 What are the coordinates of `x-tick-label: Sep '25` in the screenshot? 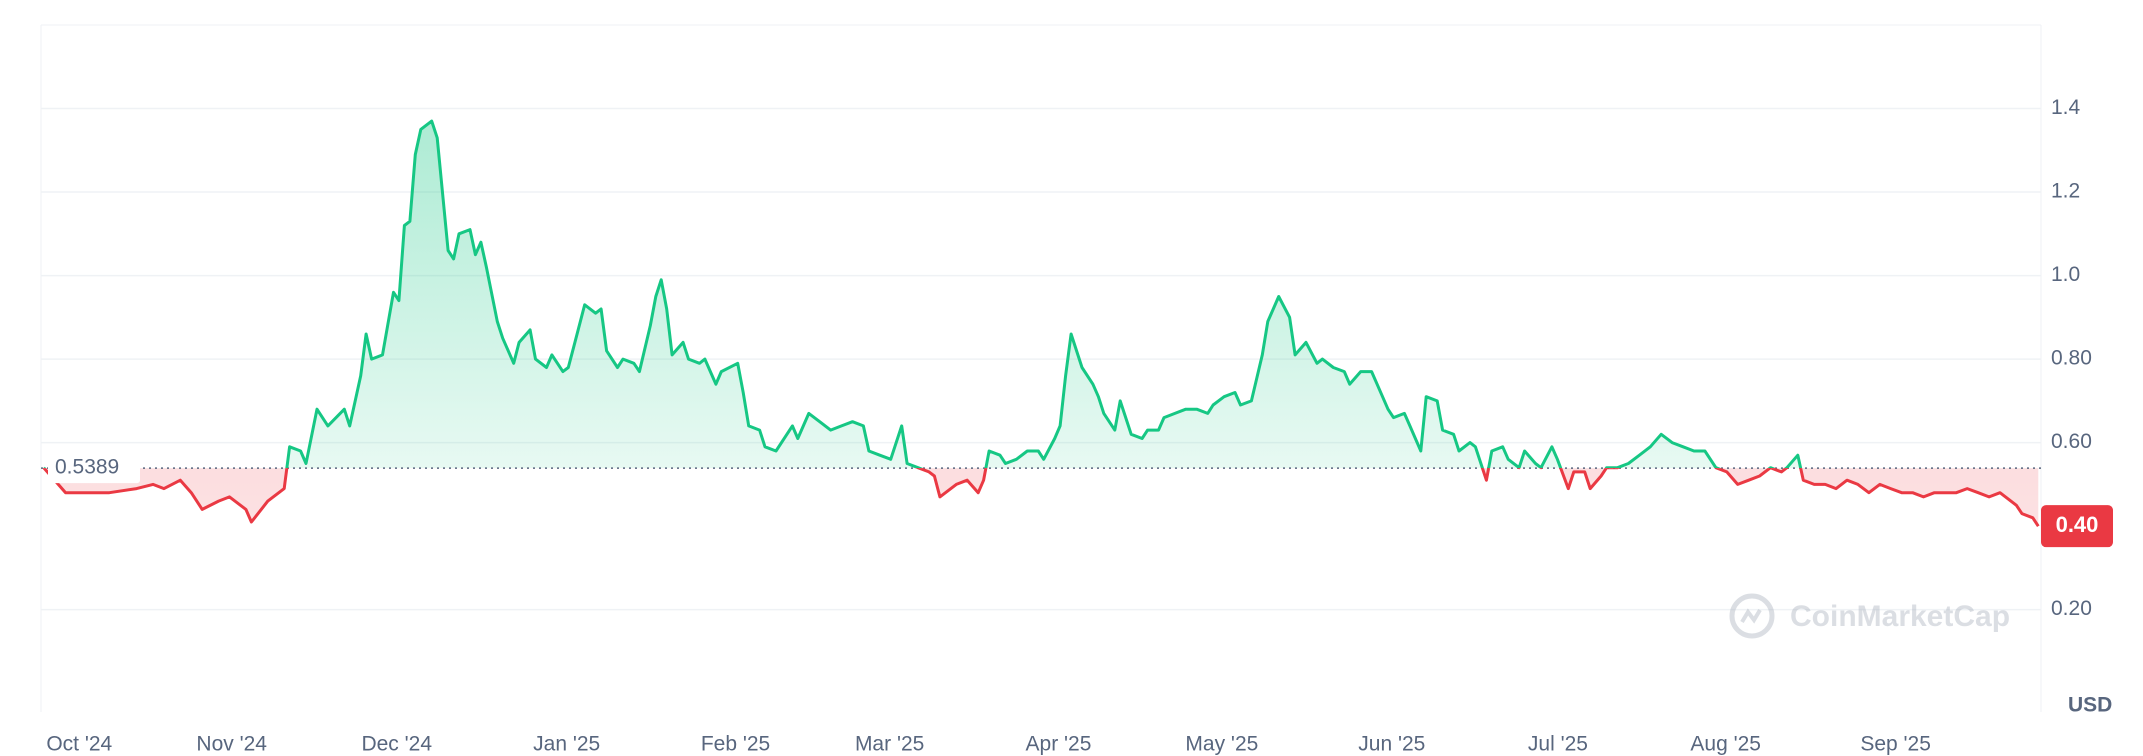 It's located at (1895, 744).